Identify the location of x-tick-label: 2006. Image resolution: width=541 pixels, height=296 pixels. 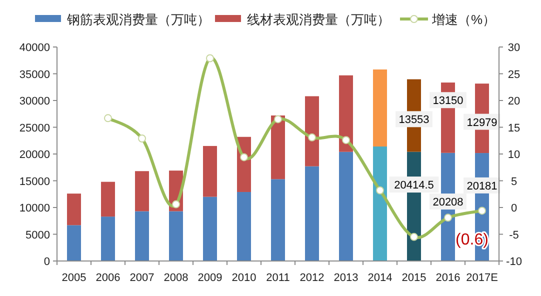
(108, 278).